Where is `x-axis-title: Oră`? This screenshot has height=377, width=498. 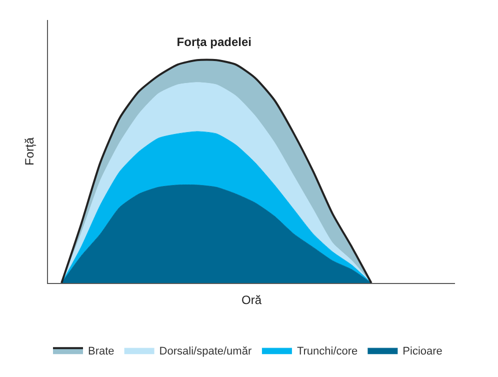 x-axis-title: Oră is located at coordinates (251, 299).